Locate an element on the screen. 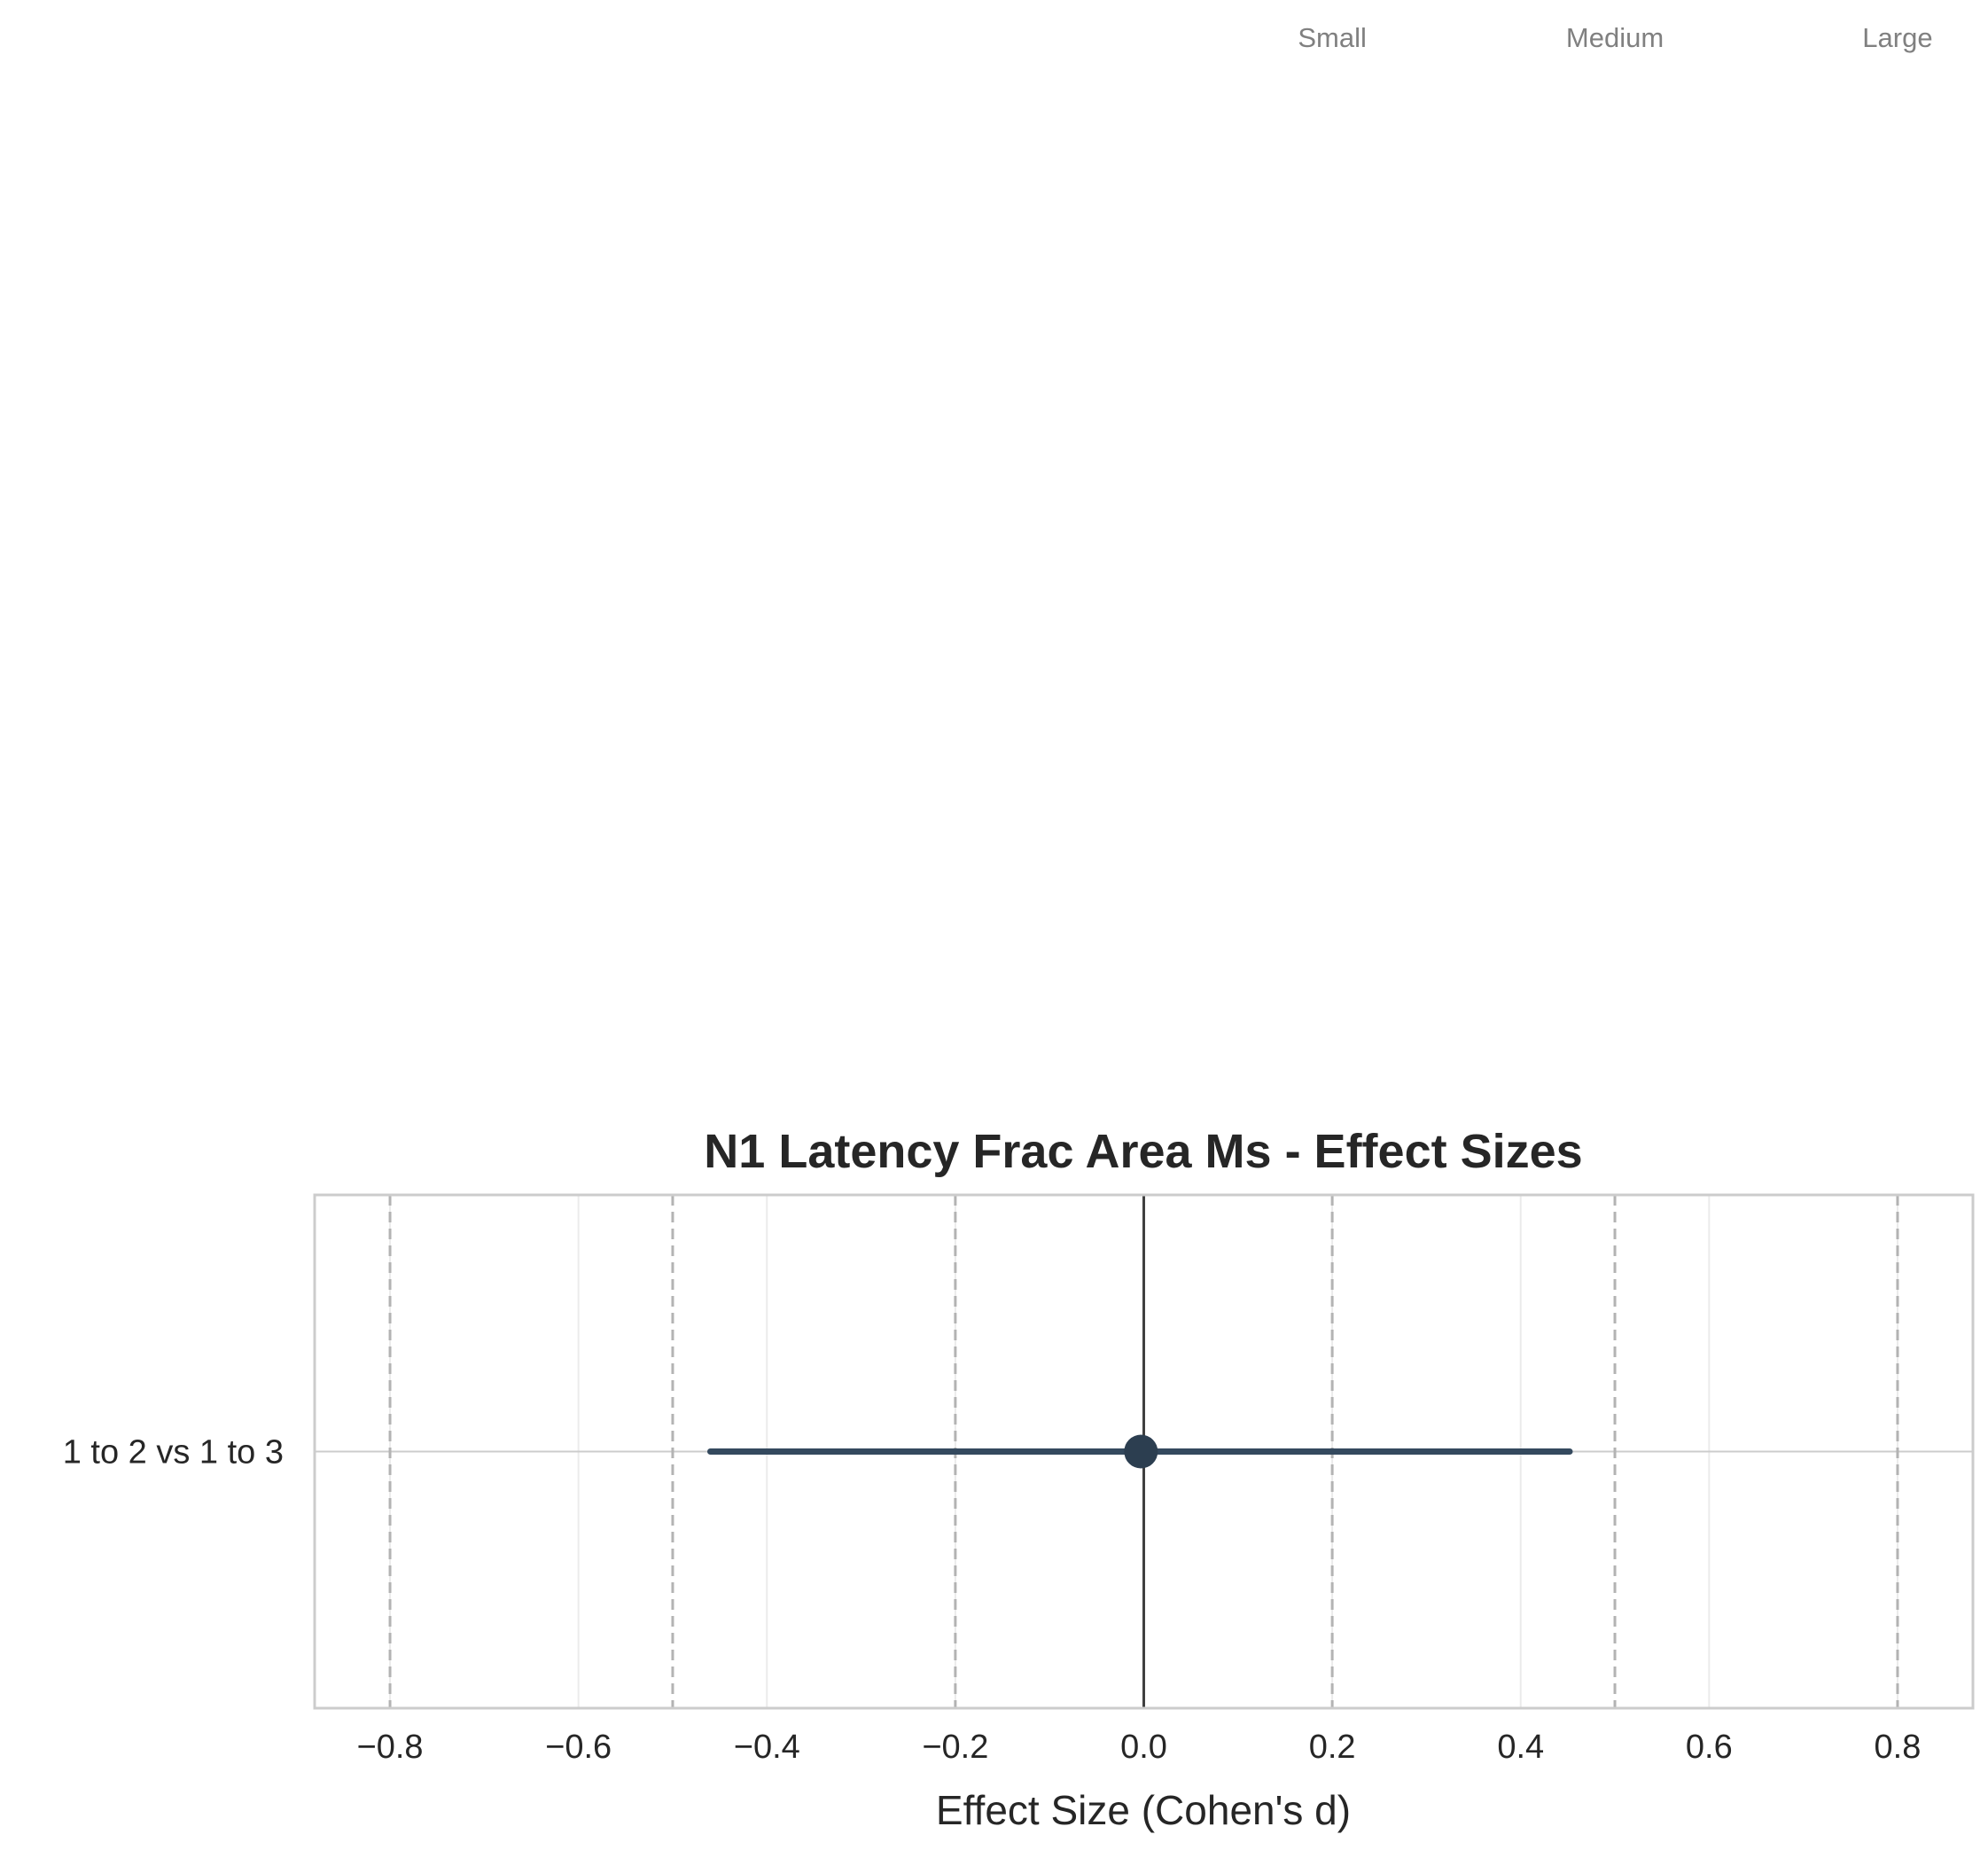 This screenshot has height=1850, width=1988. x-tick-label: −0.8 is located at coordinates (390, 1748).